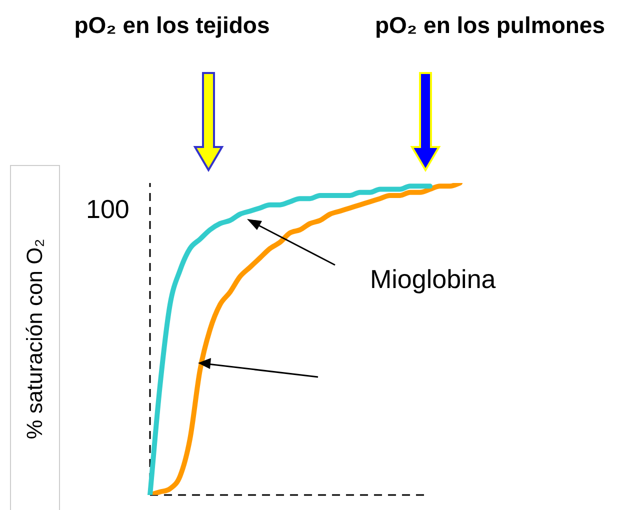  I want to click on y-axis-title: % saturación con O₂, so click(35, 338).